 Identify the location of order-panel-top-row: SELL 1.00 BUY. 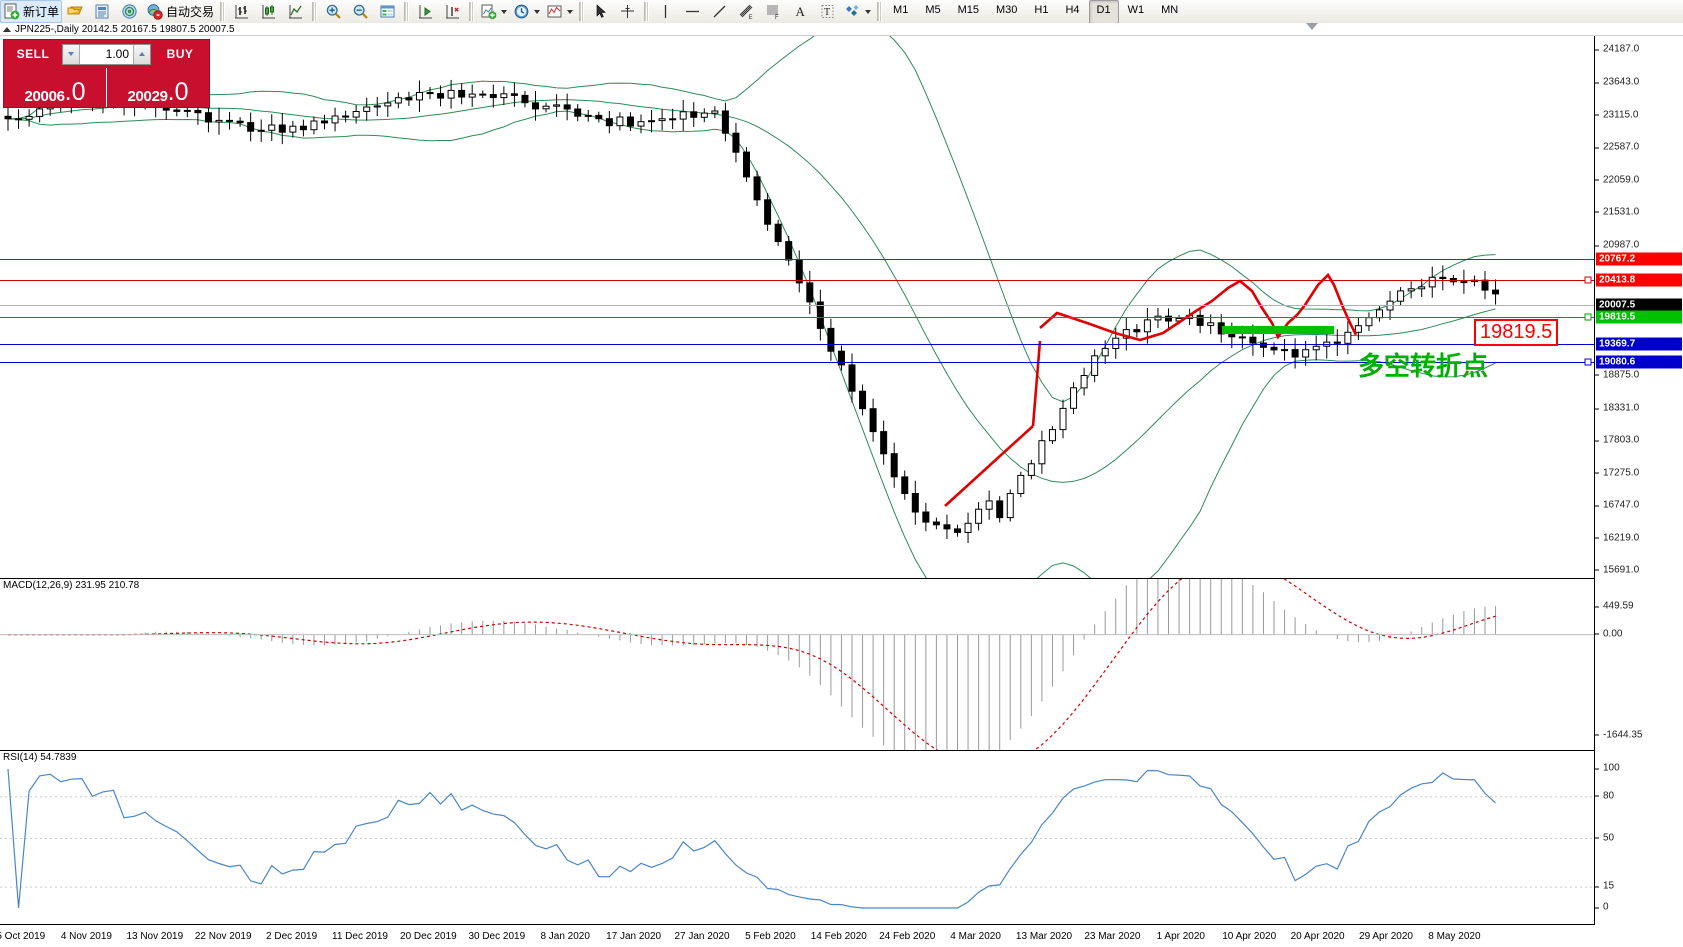
(106, 54).